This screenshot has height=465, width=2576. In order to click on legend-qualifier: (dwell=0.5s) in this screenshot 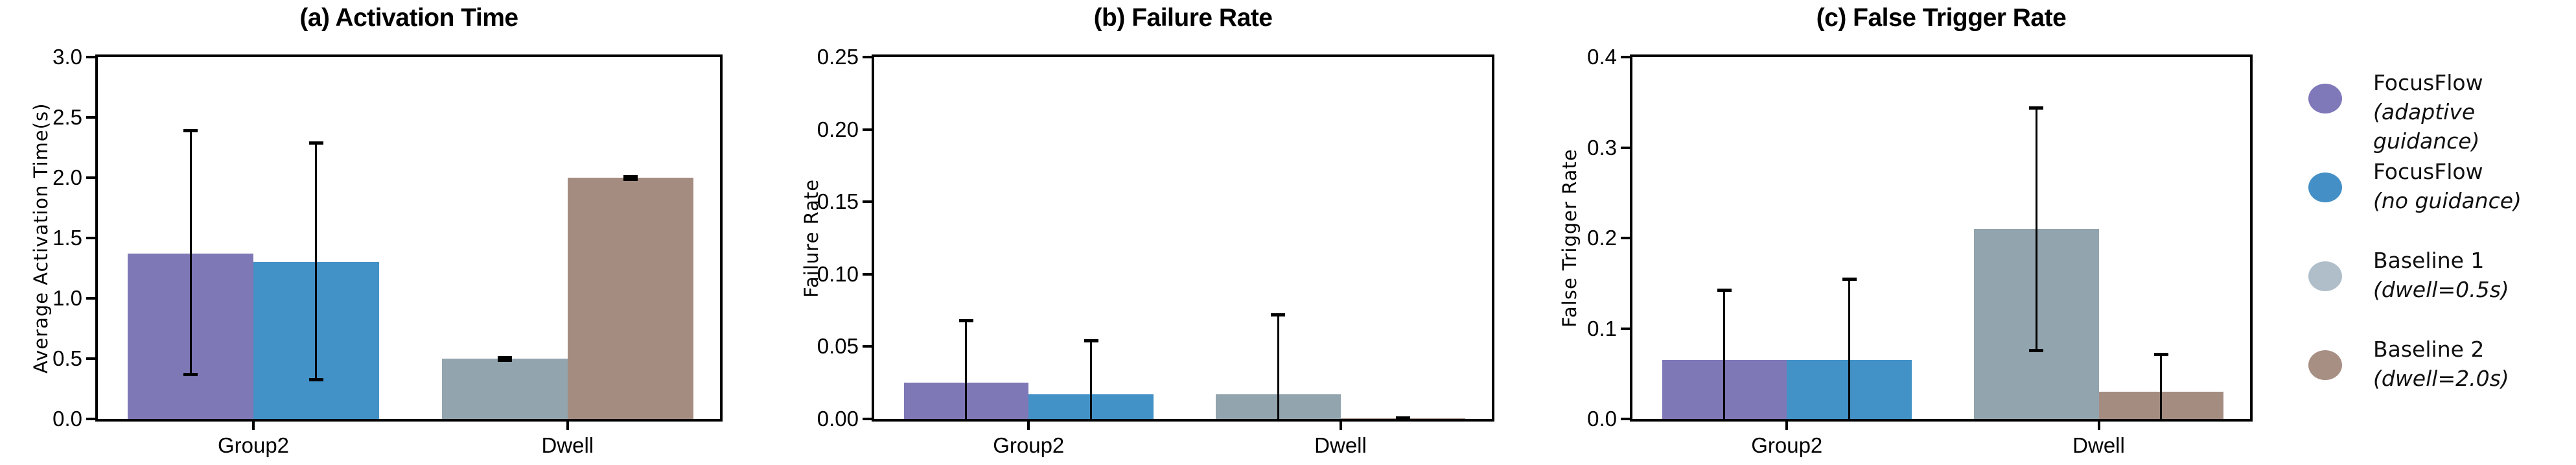, I will do `click(2441, 289)`.